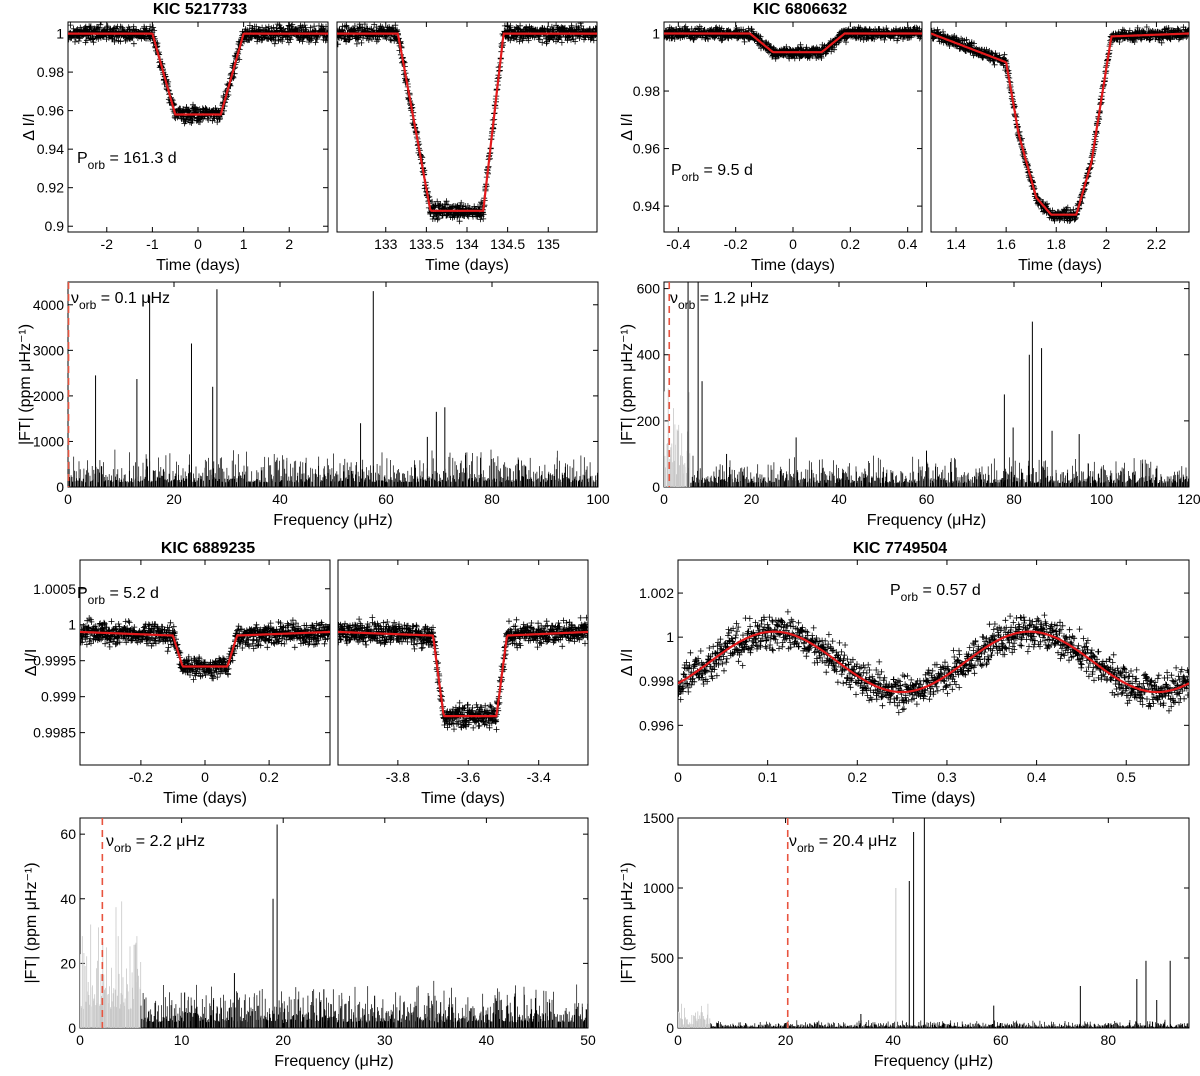 Image resolution: width=1200 pixels, height=1076 pixels. I want to click on x-tick-label: 20, so click(283, 1040).